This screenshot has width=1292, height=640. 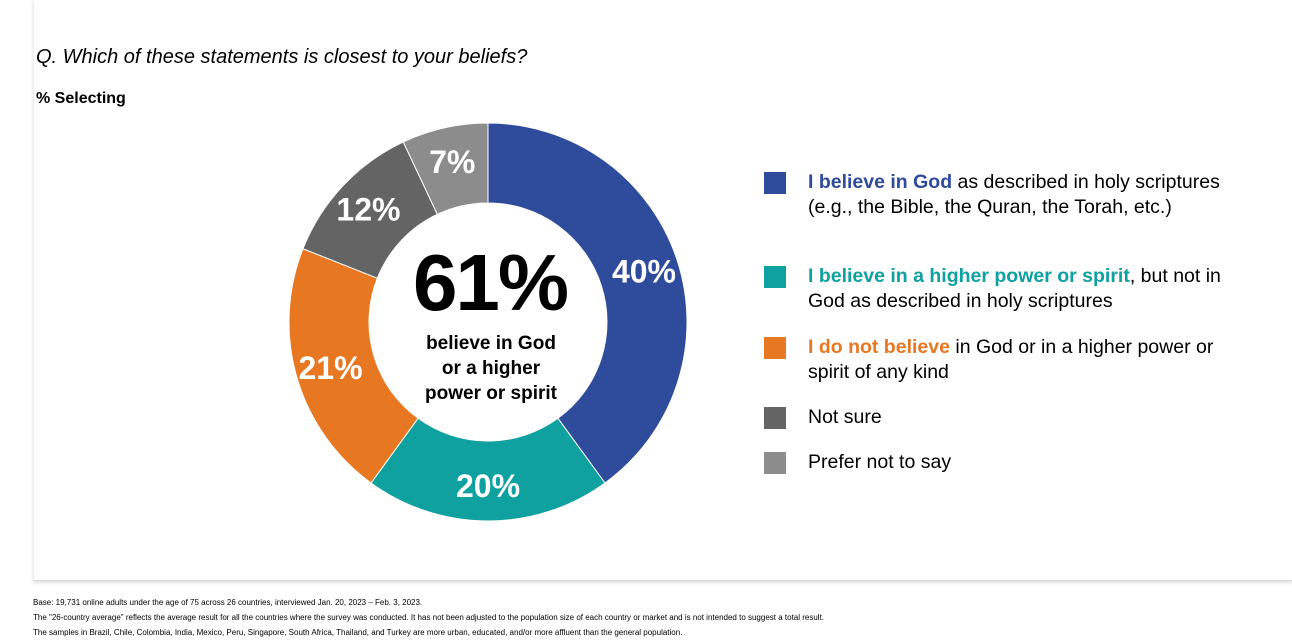 I want to click on legend-text: Not sure, so click(x=1023, y=417).